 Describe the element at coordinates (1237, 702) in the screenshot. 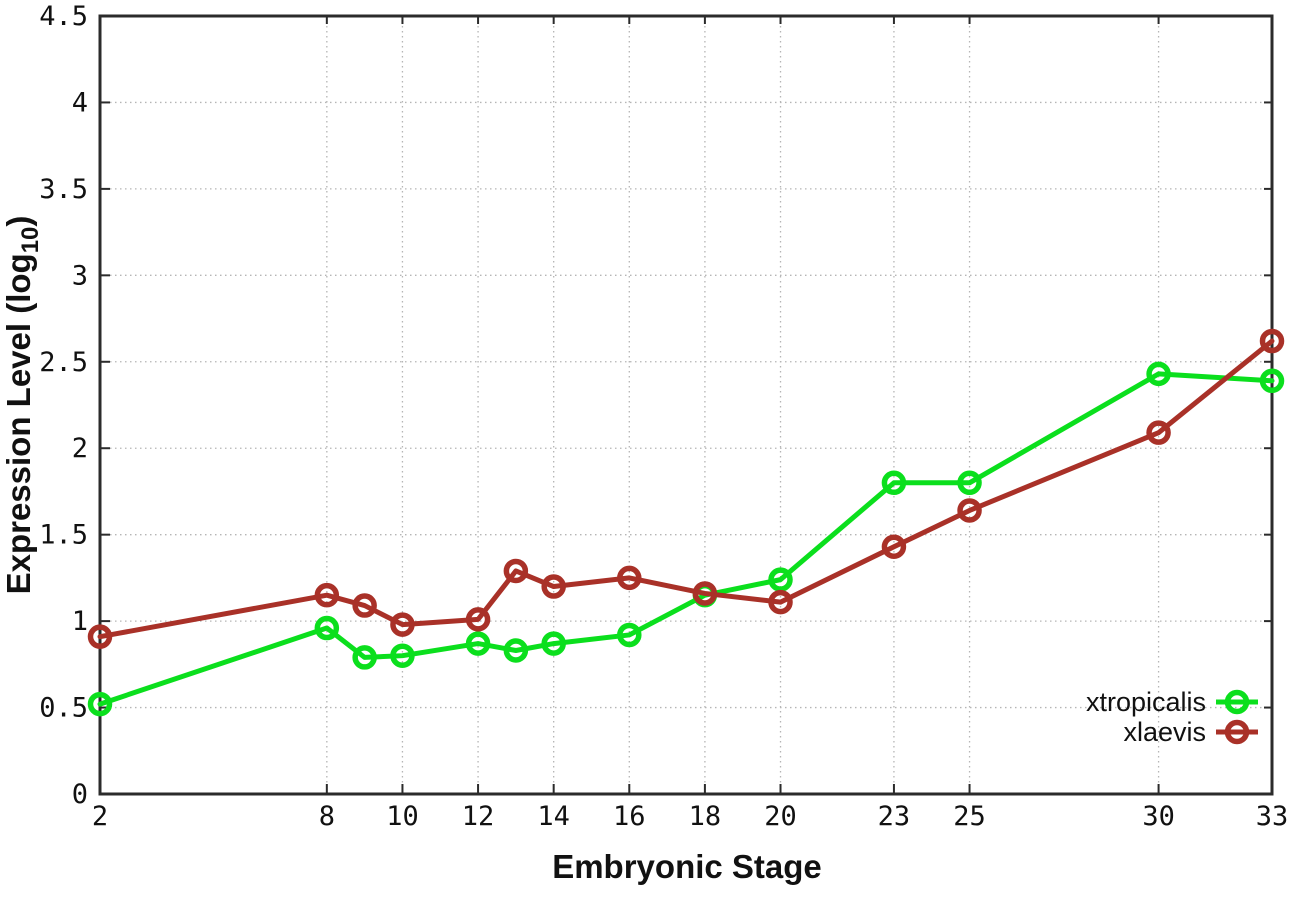

I see `legend-marker-xtropicalis` at that location.